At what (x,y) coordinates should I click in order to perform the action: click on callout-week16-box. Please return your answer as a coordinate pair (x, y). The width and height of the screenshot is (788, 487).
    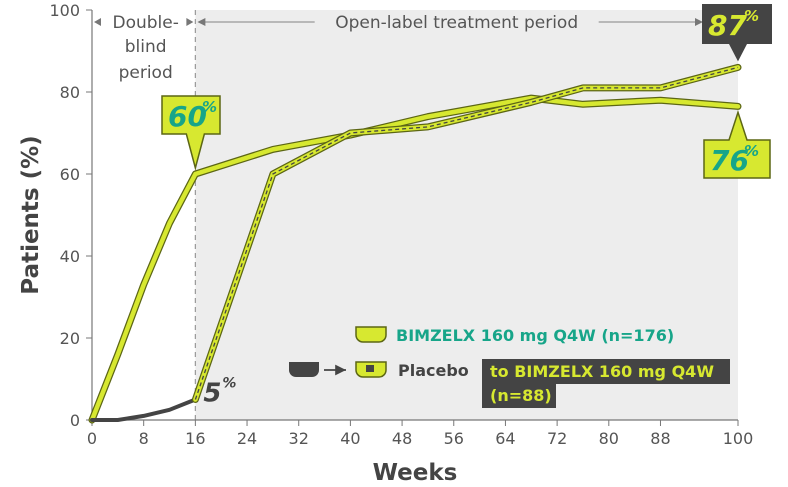
    Looking at the image, I should click on (191, 133).